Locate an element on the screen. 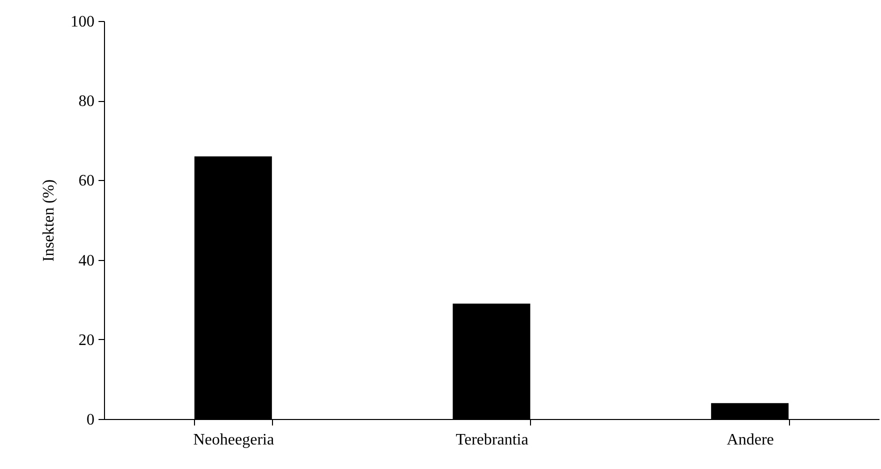 Image resolution: width=881 pixels, height=469 pixels. y-tick-label: 20 is located at coordinates (86, 340).